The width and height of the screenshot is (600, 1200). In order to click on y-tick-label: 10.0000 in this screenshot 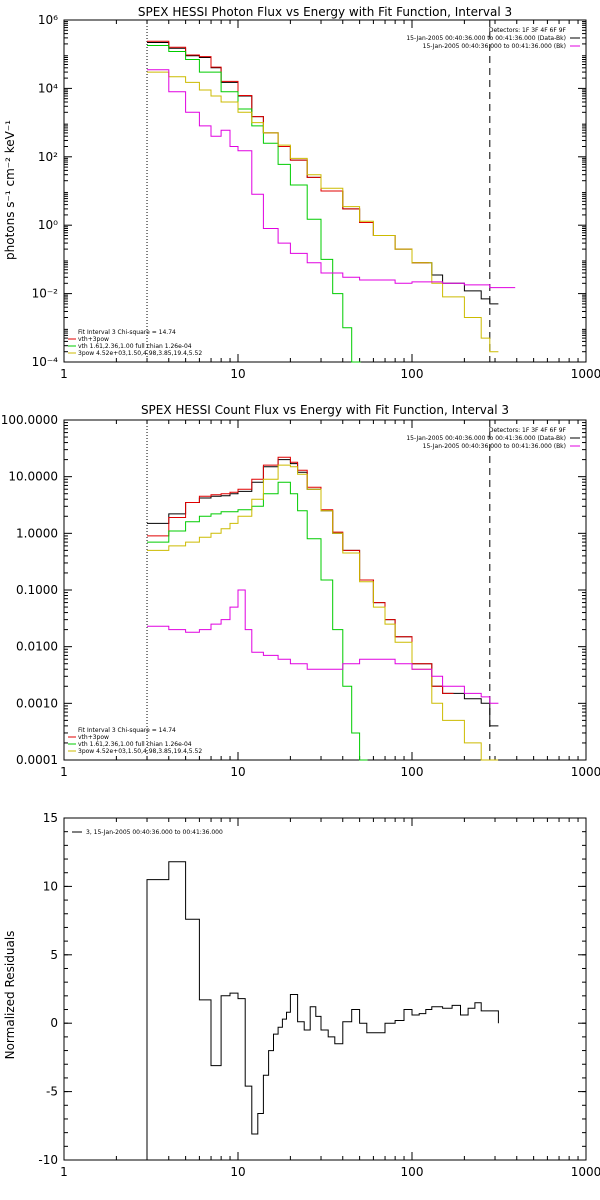, I will do `click(33, 477)`.